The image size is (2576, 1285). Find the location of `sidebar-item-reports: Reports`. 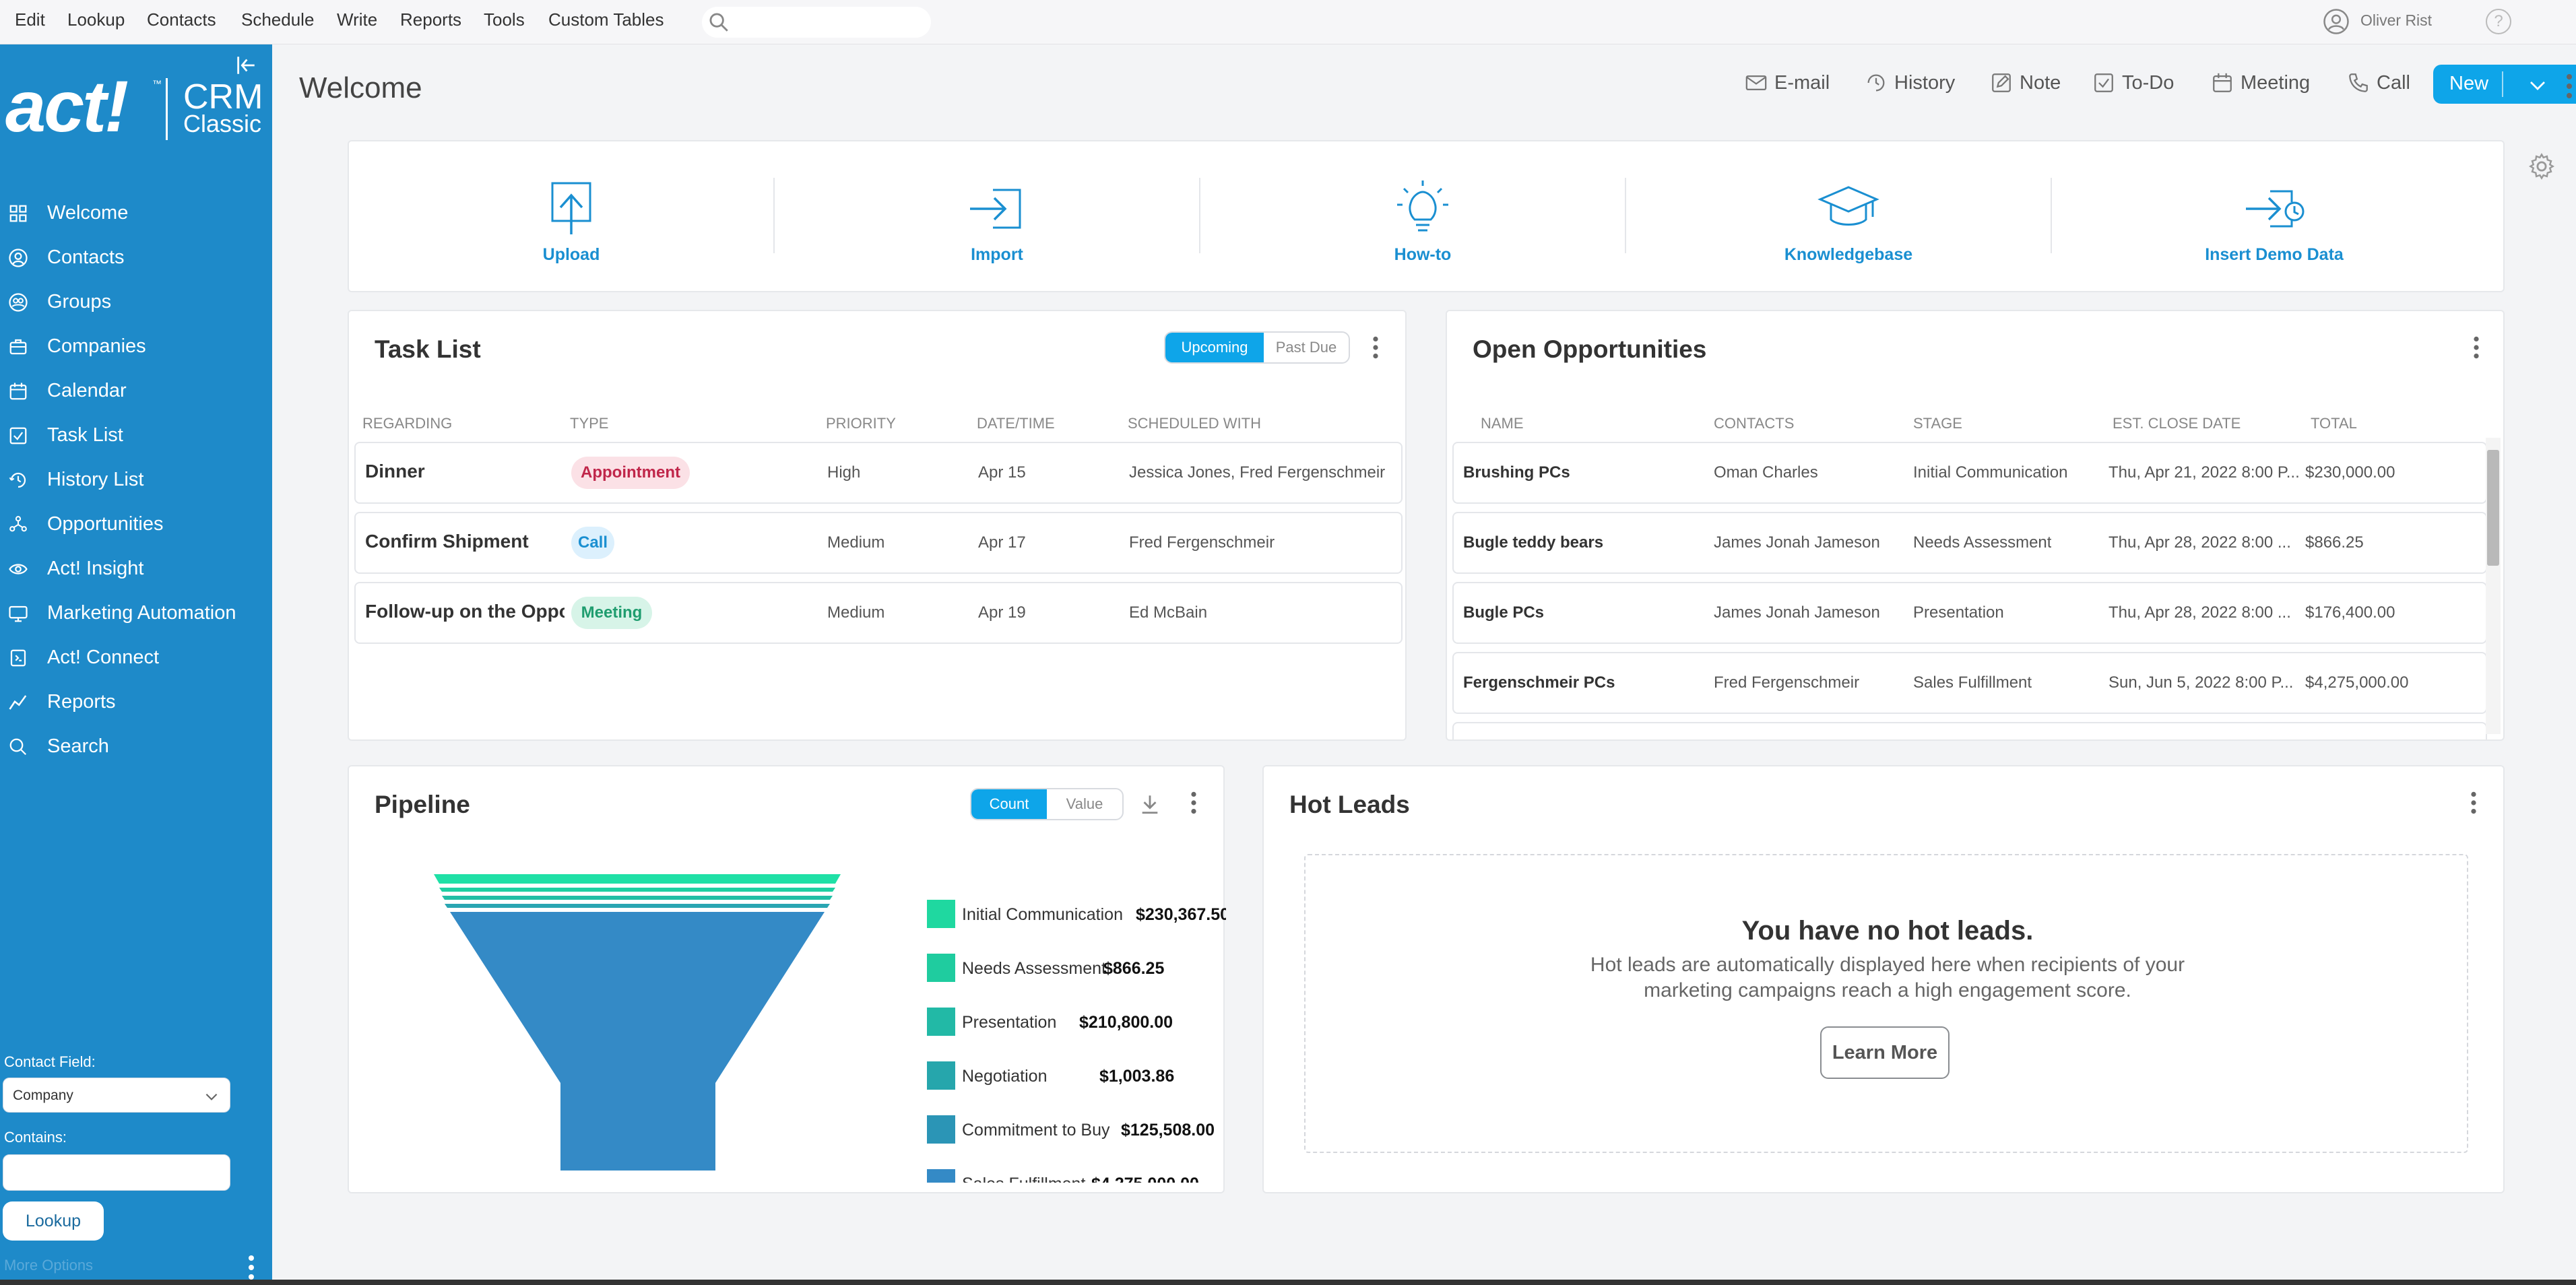

sidebar-item-reports: Reports is located at coordinates (136, 702).